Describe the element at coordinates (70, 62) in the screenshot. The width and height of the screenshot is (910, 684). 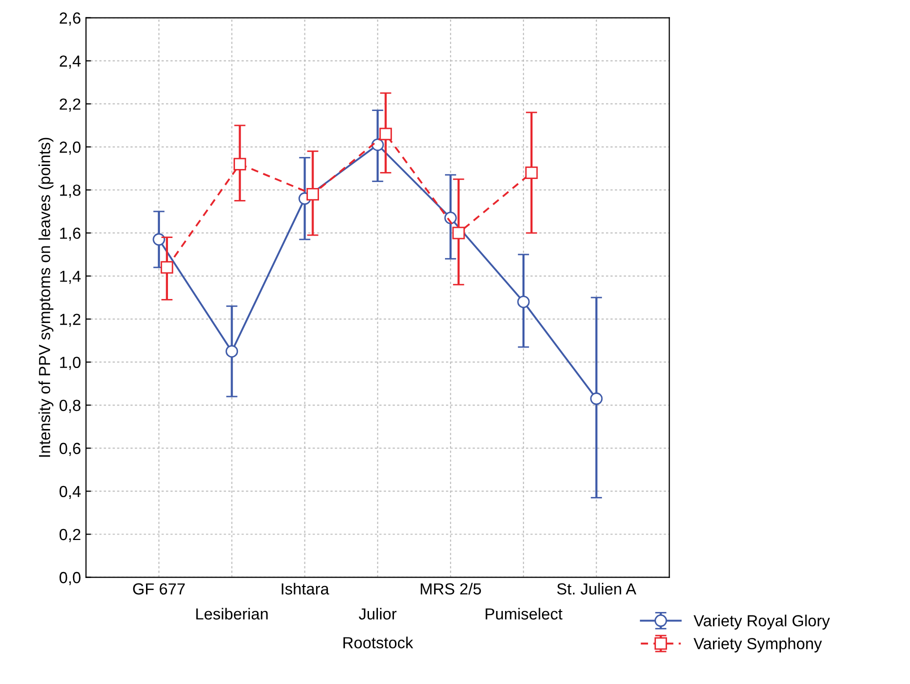
I see `y-tick-label: 2,4` at that location.